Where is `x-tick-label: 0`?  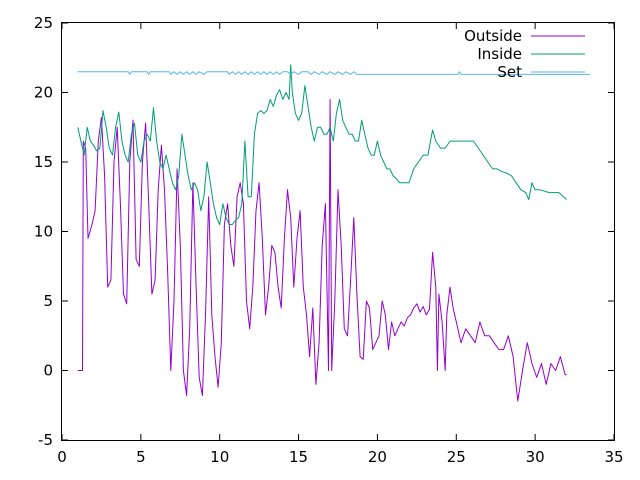
x-tick-label: 0 is located at coordinates (62, 457).